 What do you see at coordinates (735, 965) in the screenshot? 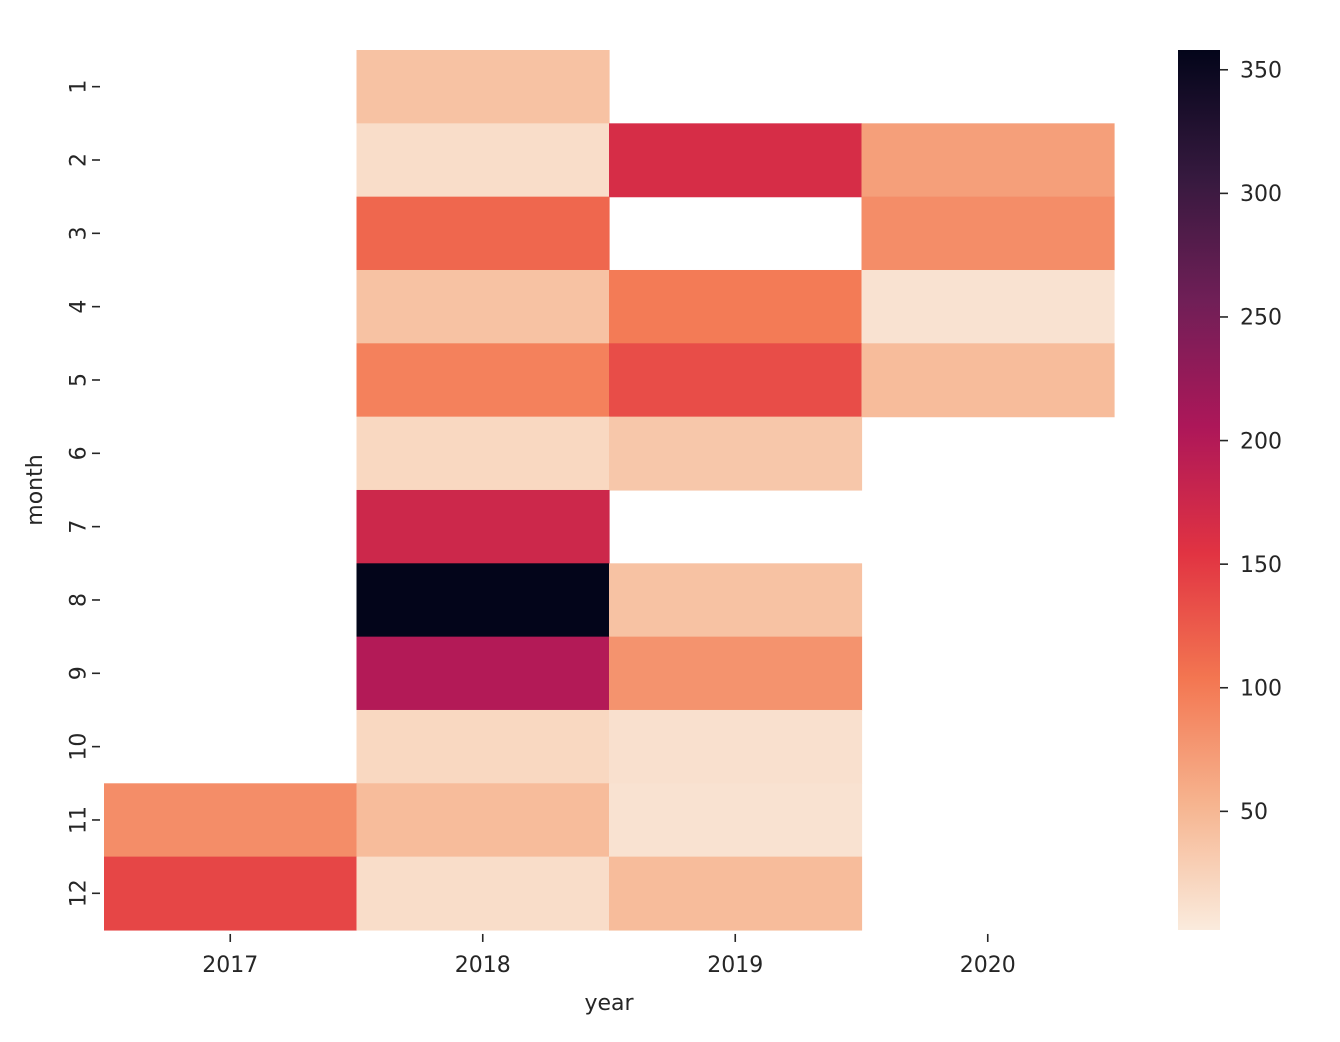
I see `x-tick-label: 2019` at bounding box center [735, 965].